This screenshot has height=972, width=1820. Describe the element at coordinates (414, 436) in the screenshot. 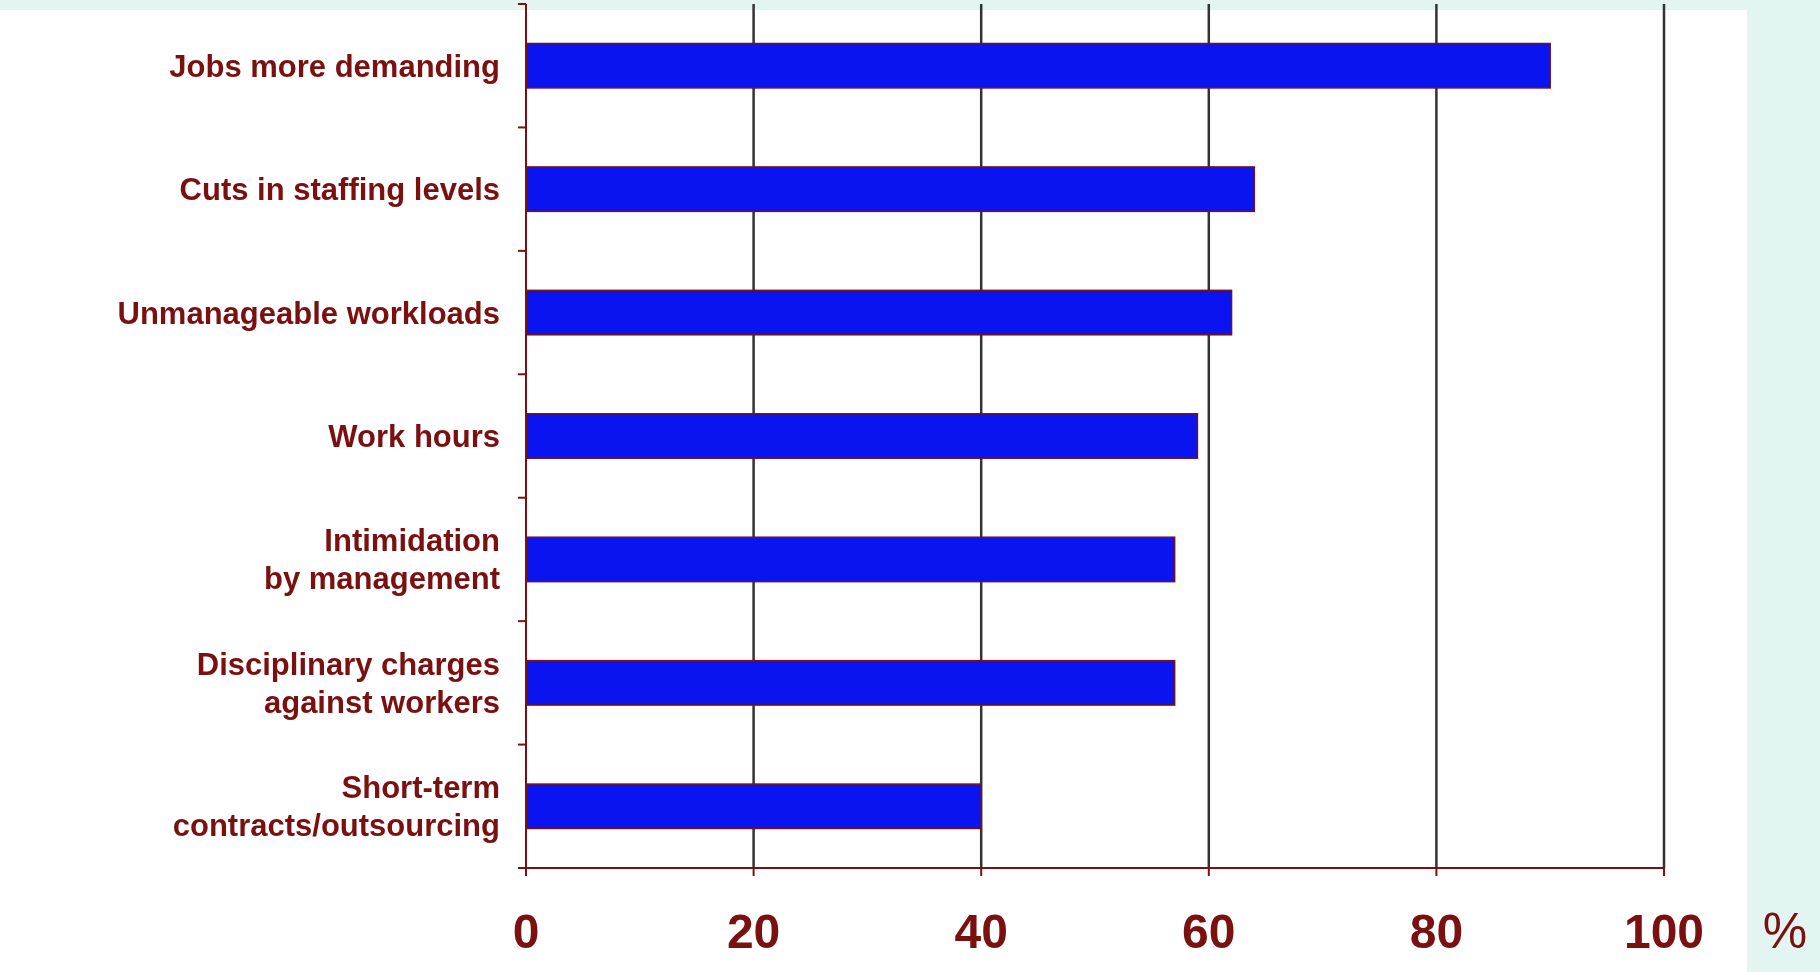

I see `y-tick-label: Work hours` at that location.